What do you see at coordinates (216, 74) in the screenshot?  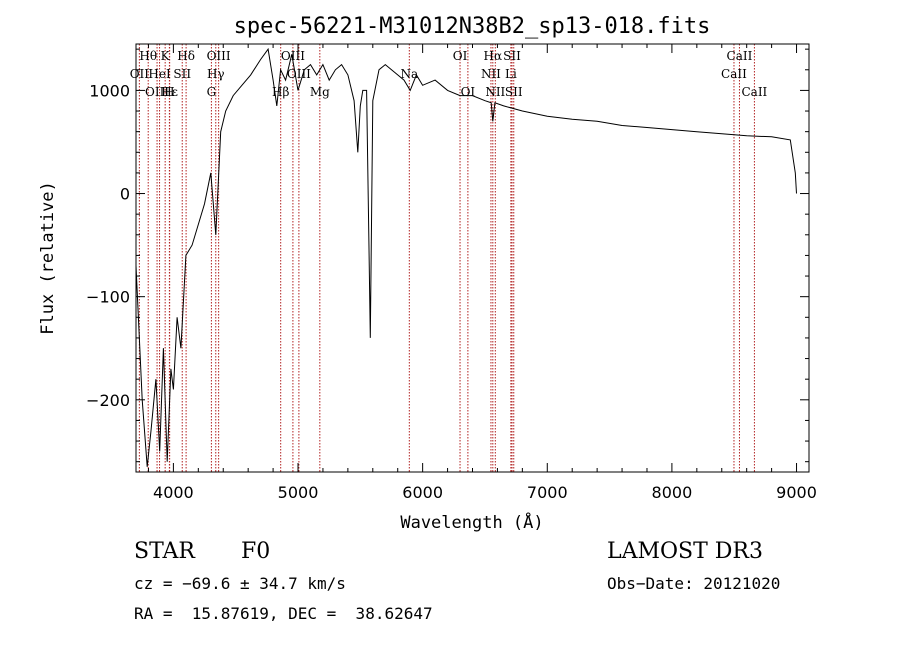 I see `spectral-line-label: Hγ` at bounding box center [216, 74].